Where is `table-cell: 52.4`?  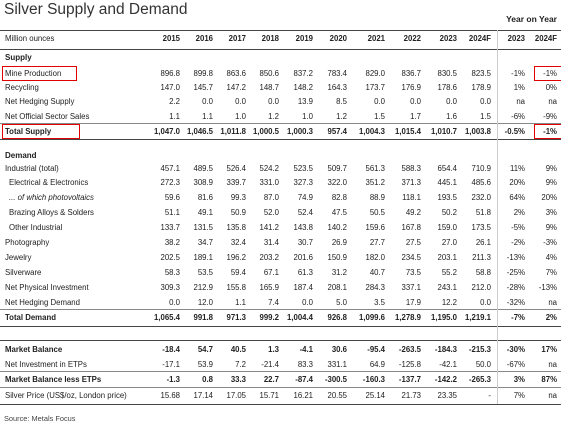
table-cell: 52.4 is located at coordinates (305, 212).